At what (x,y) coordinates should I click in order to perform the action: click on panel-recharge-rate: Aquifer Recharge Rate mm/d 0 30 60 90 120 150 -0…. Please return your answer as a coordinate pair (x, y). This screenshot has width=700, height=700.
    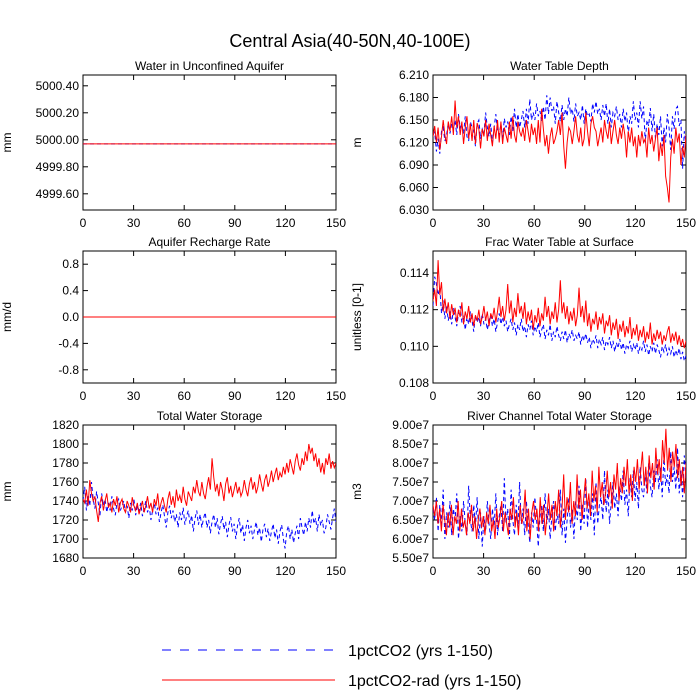
    Looking at the image, I should click on (173, 319).